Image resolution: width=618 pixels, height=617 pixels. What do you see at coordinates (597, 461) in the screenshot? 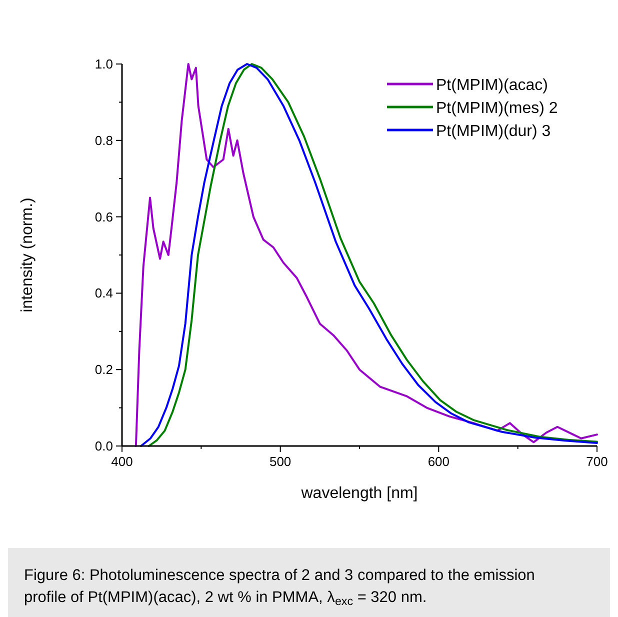
I see `x-tick-label: 700` at bounding box center [597, 461].